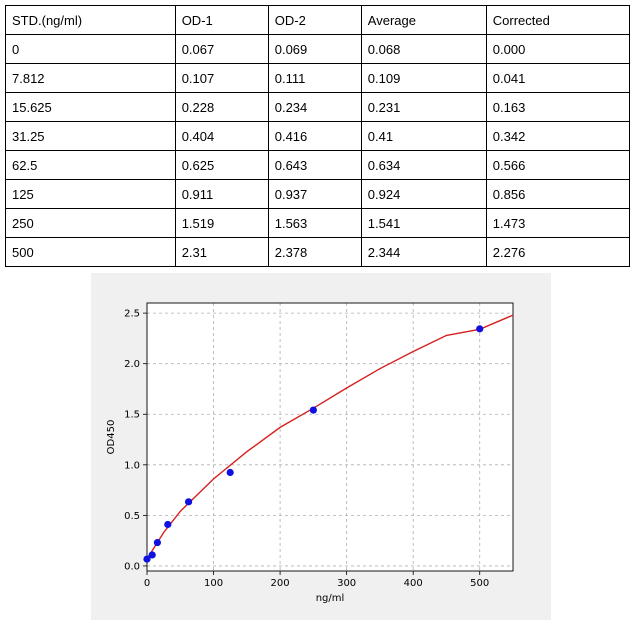 The height and width of the screenshot is (637, 642). Describe the element at coordinates (314, 78) in the screenshot. I see `table-cell: 0.111` at that location.